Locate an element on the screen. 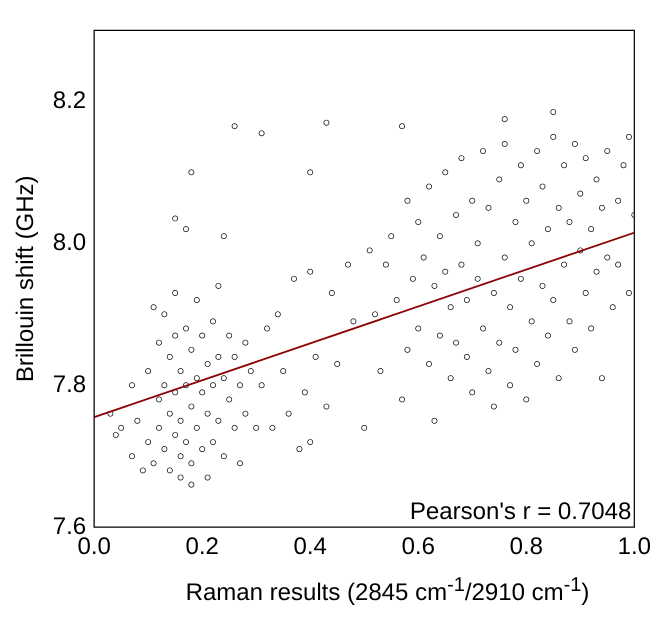  x-tick-label: 0.2 is located at coordinates (202, 546).